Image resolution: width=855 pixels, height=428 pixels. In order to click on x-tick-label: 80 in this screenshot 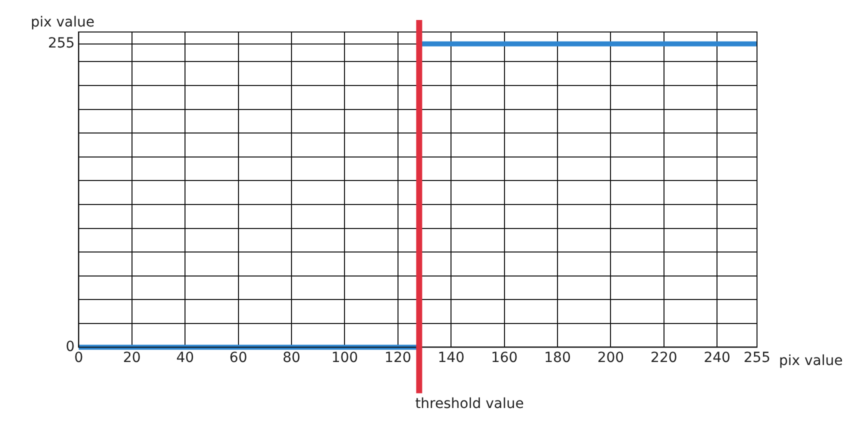, I will do `click(291, 358)`.